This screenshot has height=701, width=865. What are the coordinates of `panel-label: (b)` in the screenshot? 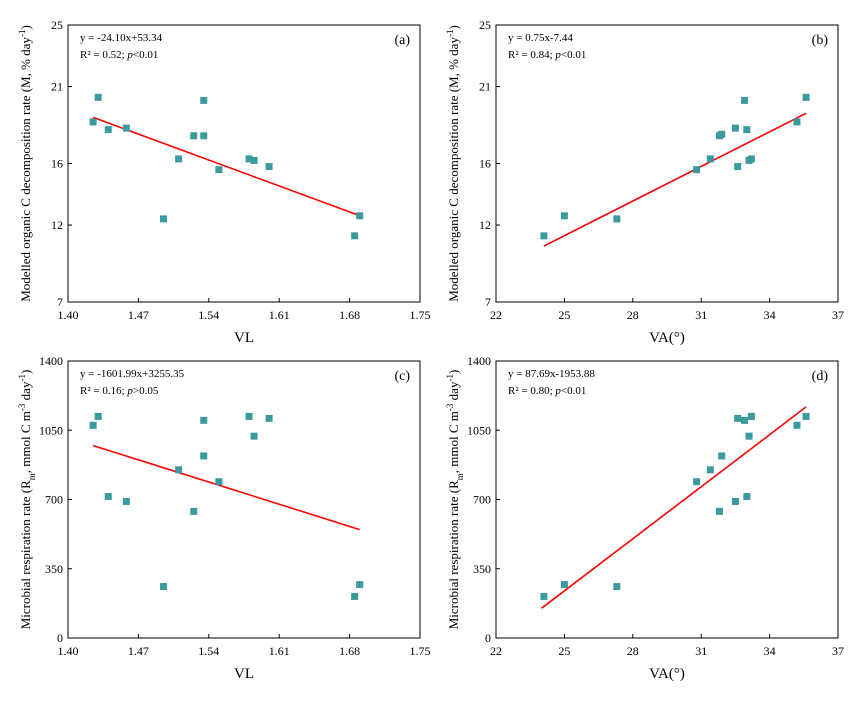 It's located at (820, 40).